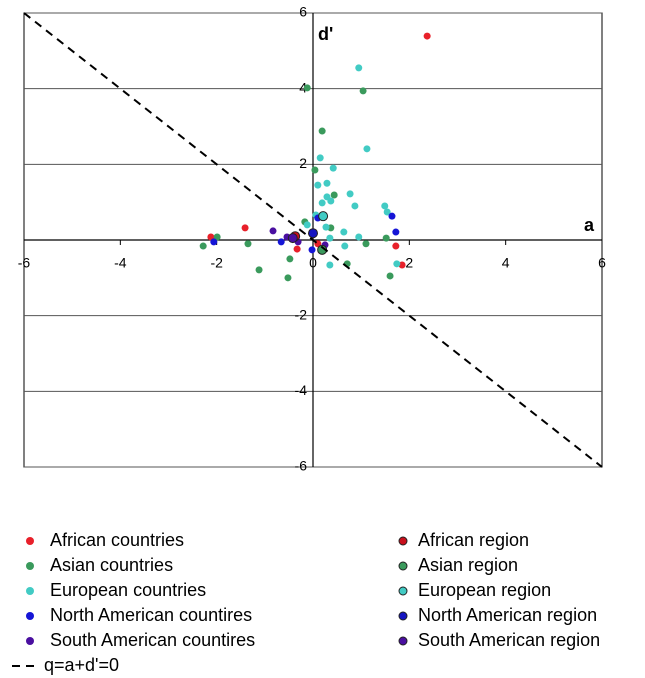 This screenshot has height=678, width=645. I want to click on x-tick-label: 4, so click(506, 263).